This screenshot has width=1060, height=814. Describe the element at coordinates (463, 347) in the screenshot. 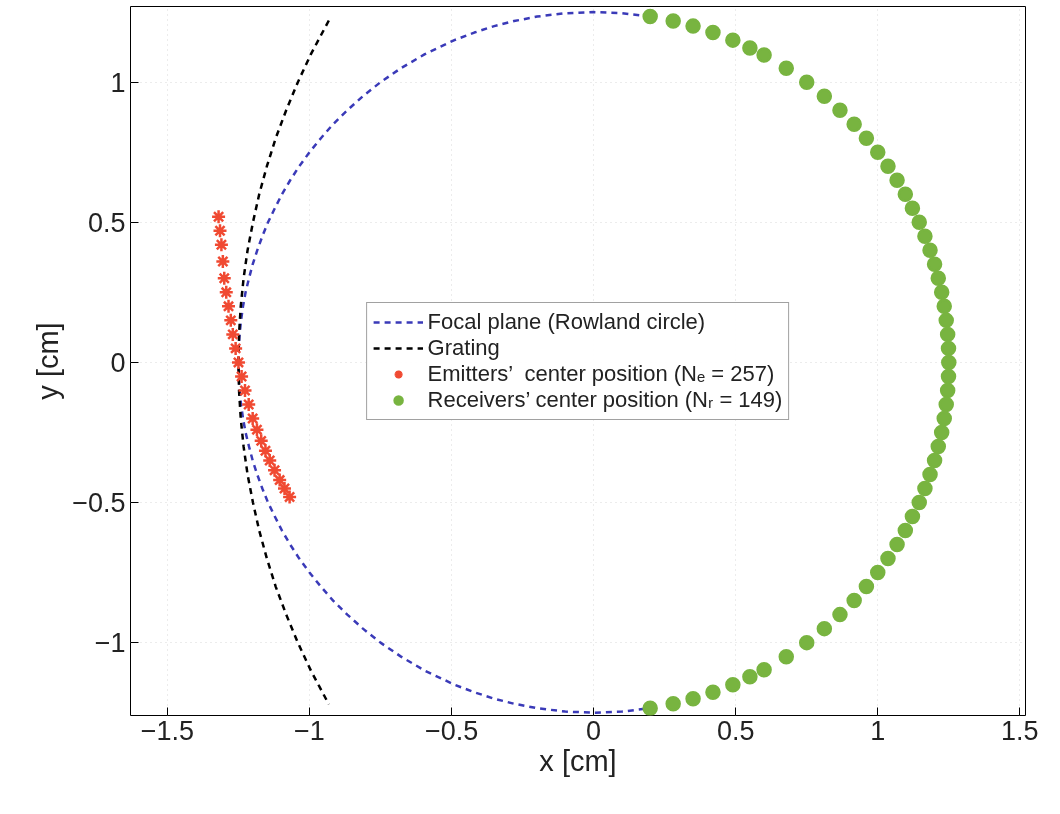

I see `legend-label: Grating` at that location.